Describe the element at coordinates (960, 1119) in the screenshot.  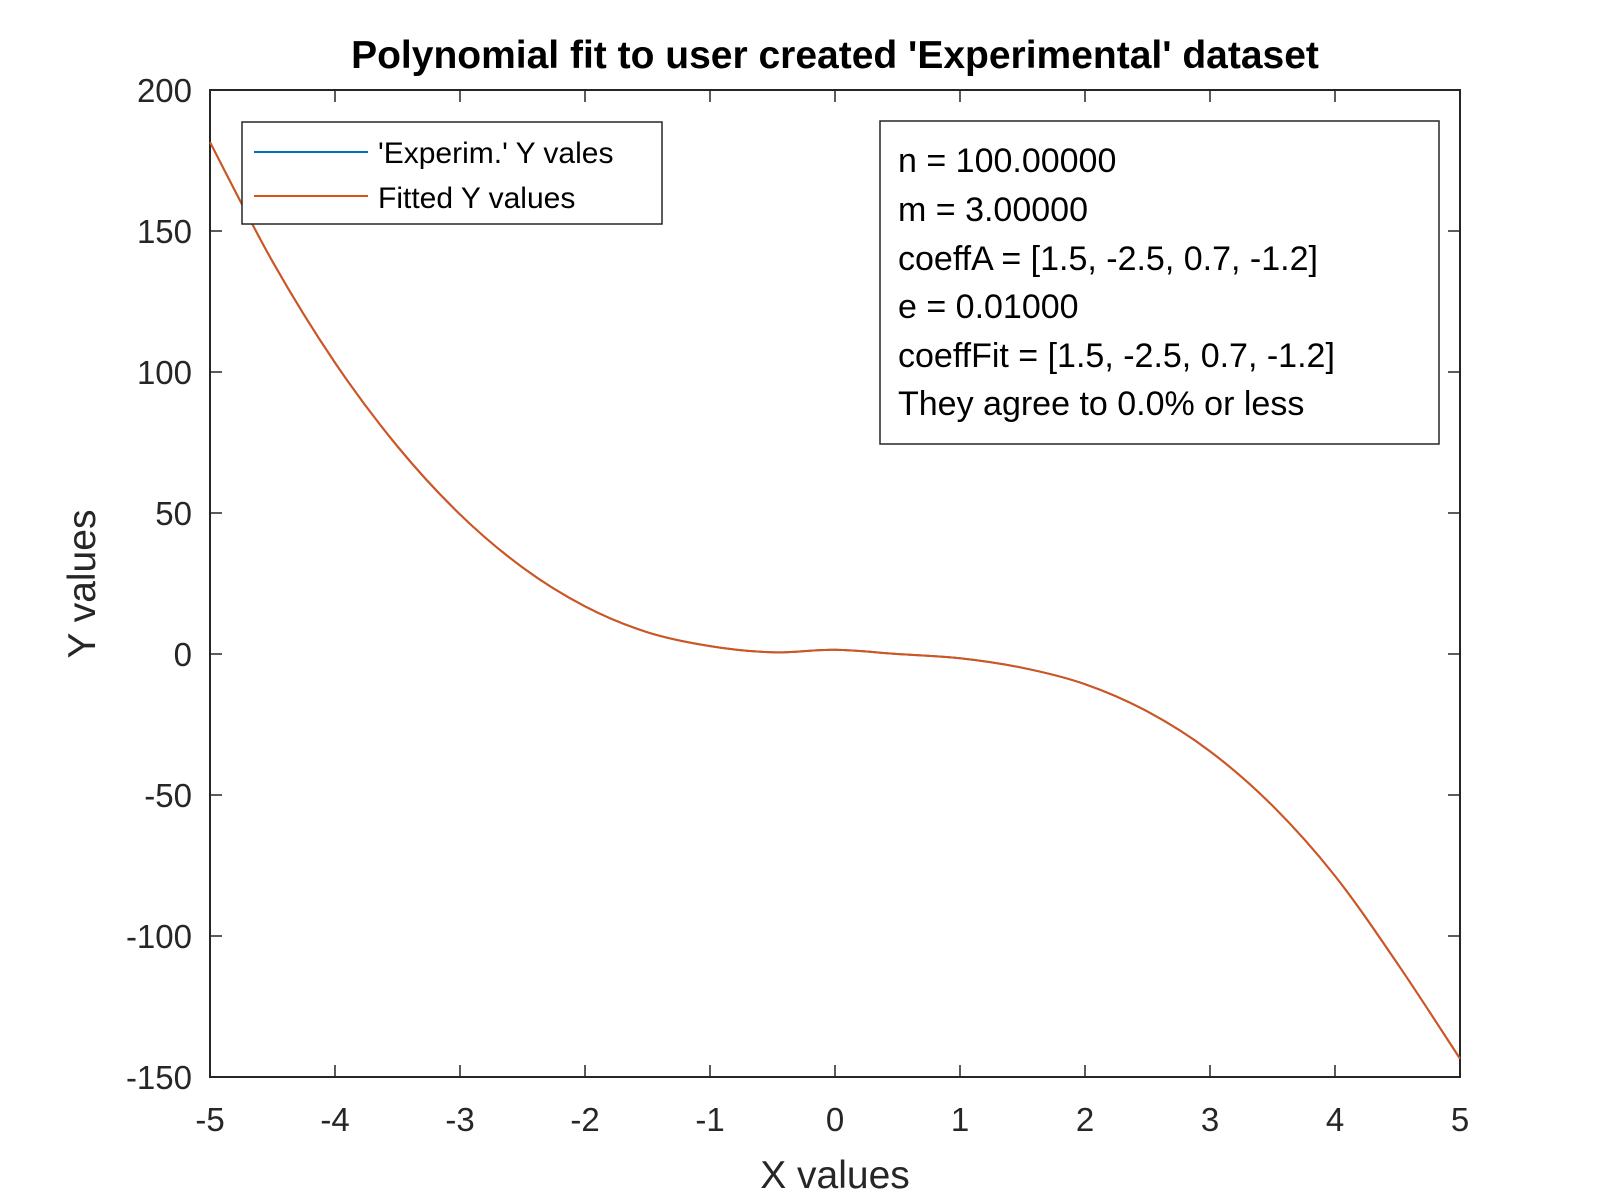
I see `x-tick-label: 1` at that location.